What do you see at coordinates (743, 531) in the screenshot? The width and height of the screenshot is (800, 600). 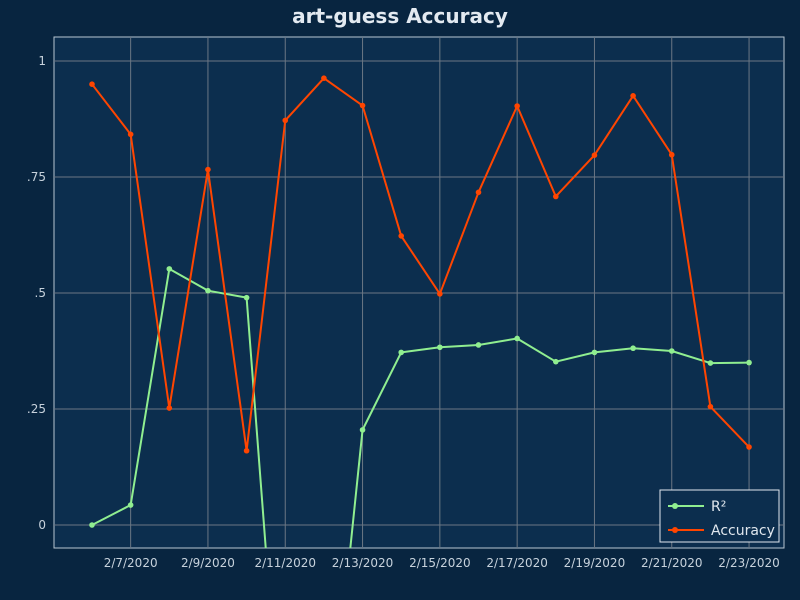 I see `legend-label: Accuracy` at bounding box center [743, 531].